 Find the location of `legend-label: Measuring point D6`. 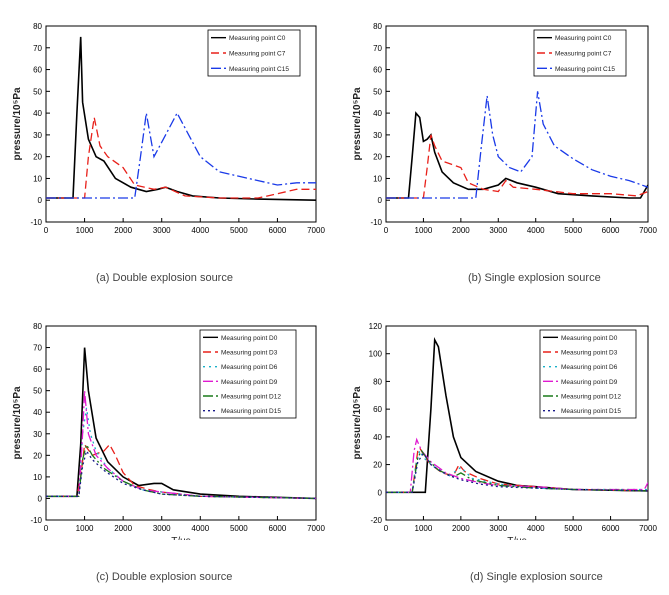

legend-label: Measuring point D6 is located at coordinates (249, 367).